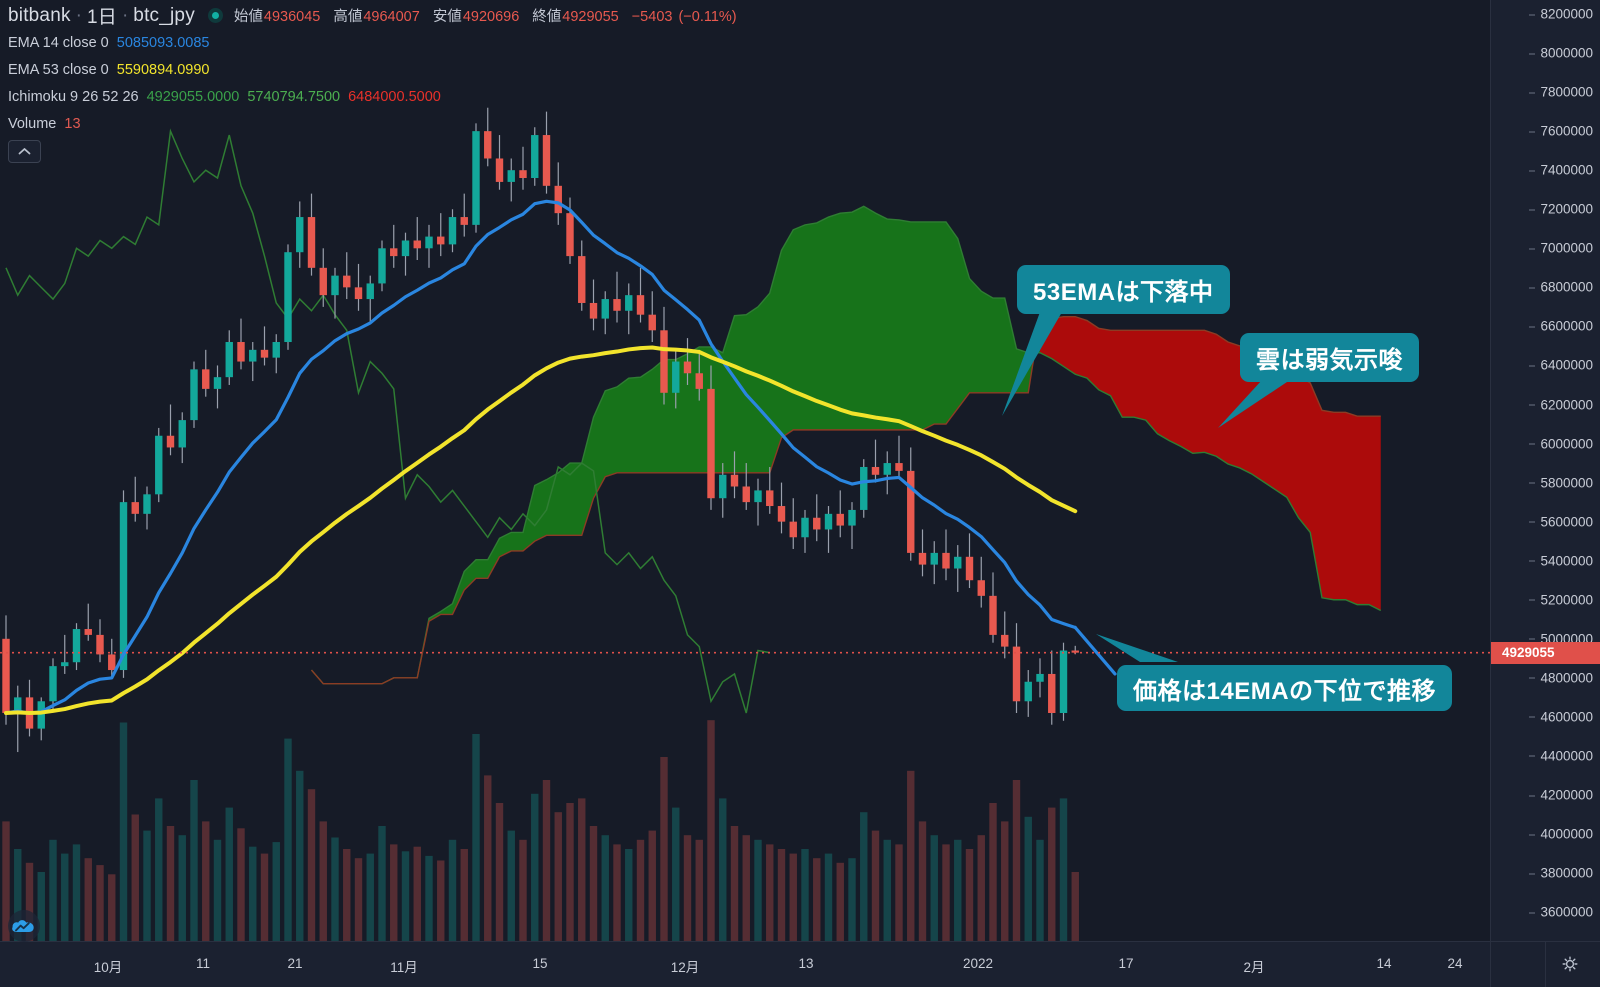  Describe the element at coordinates (1561, 483) in the screenshot. I see `price-tick: 5800000` at that location.